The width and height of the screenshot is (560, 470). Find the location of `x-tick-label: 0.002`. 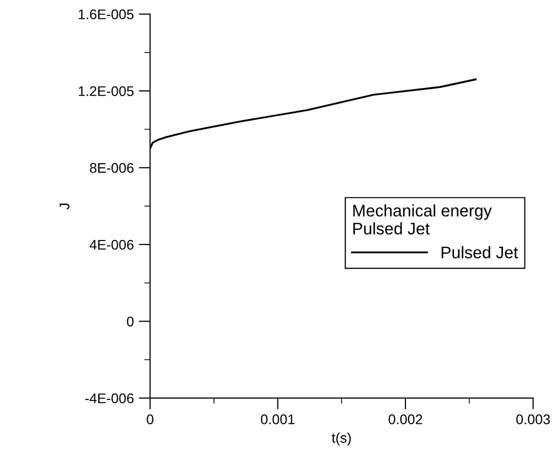

x-tick-label: 0.002 is located at coordinates (405, 419).